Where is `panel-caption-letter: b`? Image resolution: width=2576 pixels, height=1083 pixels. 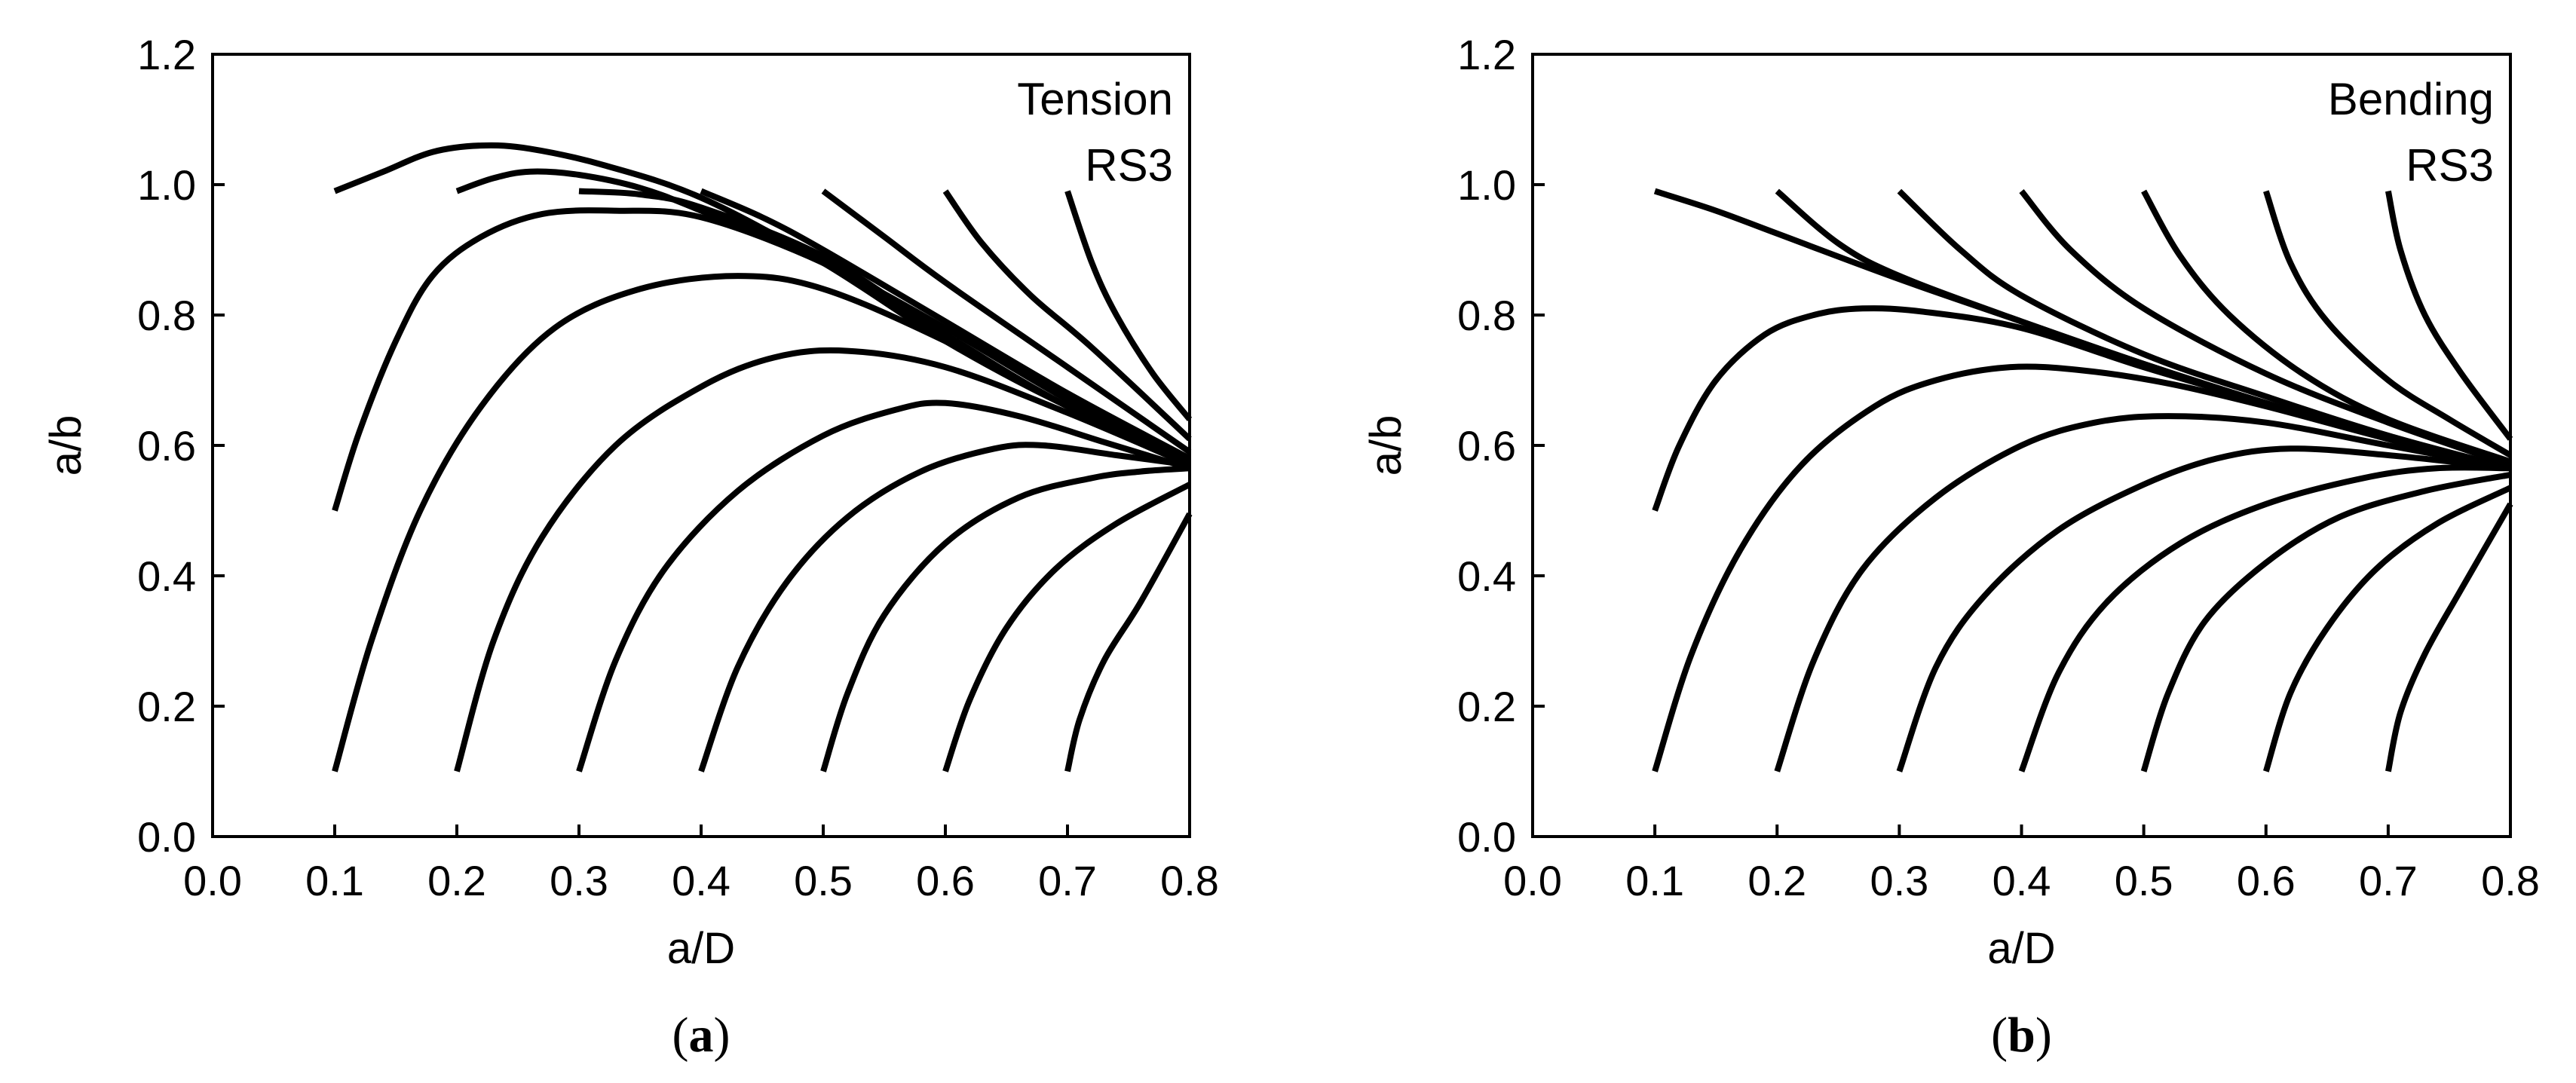 panel-caption-letter: b is located at coordinates (2021, 1035).